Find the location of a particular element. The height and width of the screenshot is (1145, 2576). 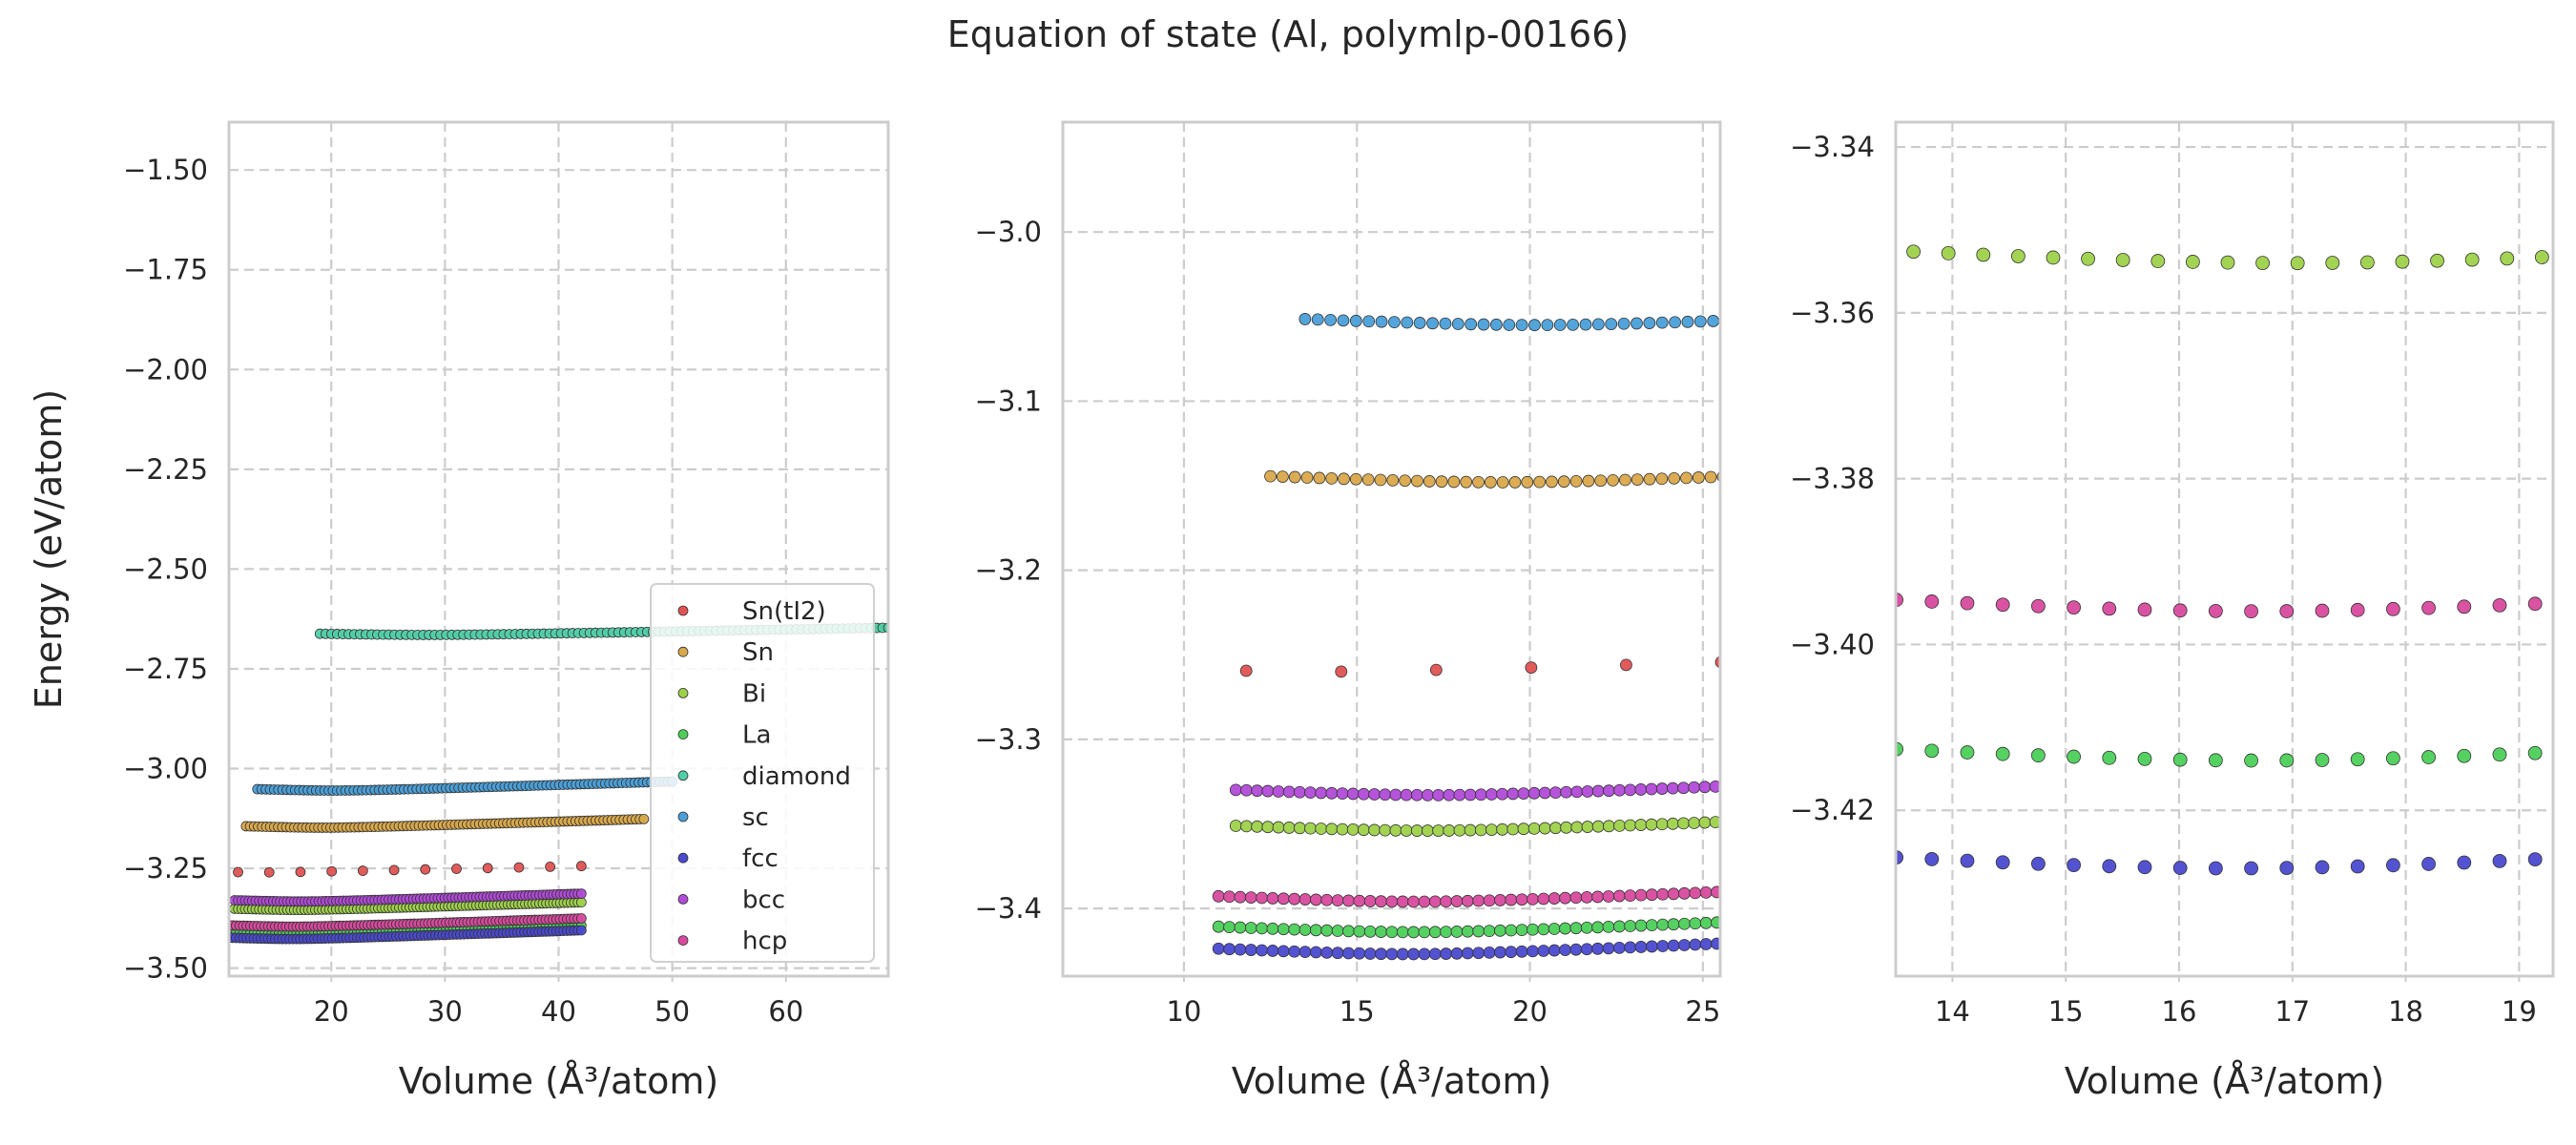

legend-label: sc is located at coordinates (755, 817).